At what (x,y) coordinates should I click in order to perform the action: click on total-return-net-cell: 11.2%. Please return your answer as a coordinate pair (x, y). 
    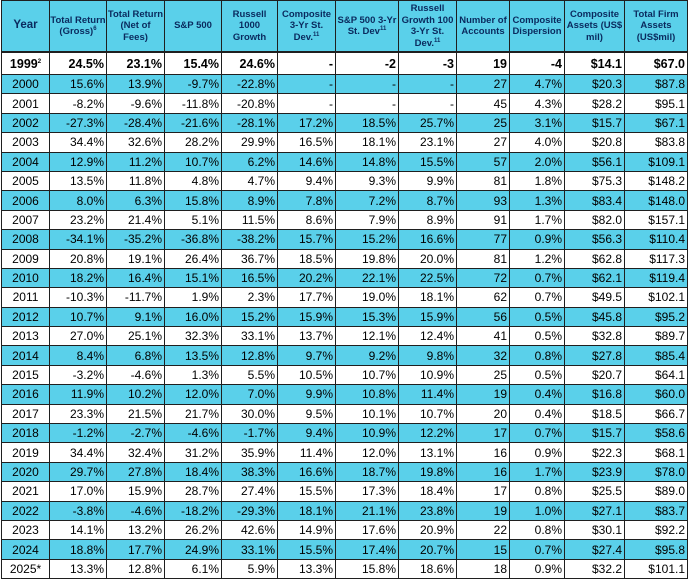
    Looking at the image, I should click on (135, 161).